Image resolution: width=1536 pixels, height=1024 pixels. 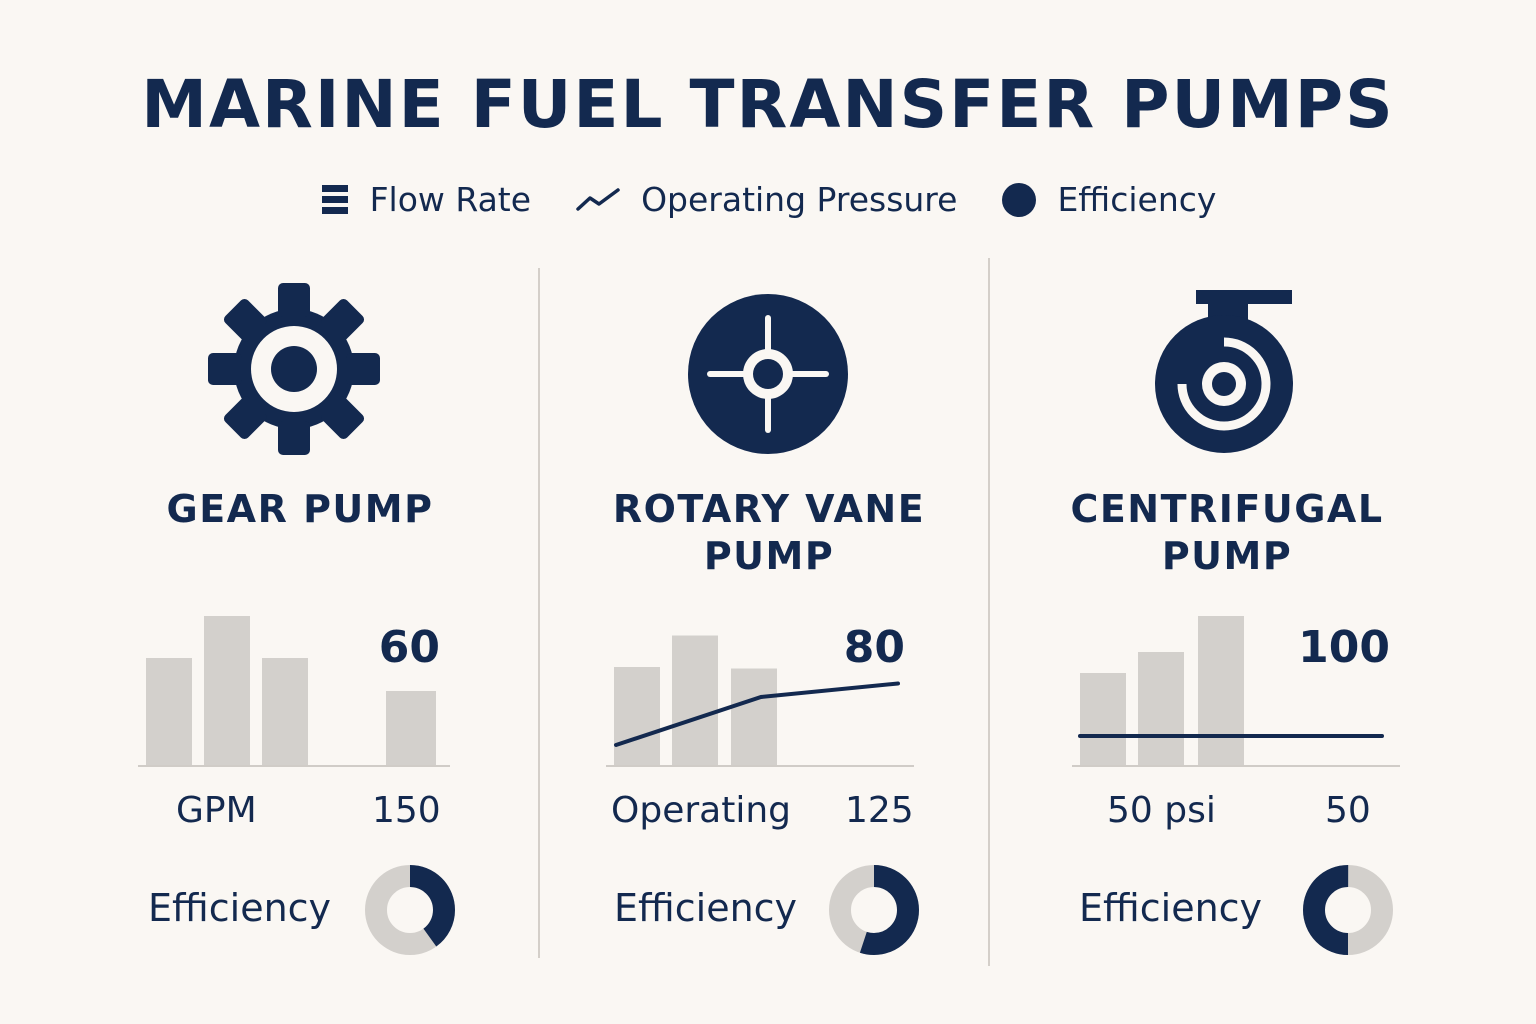 I want to click on pump-name: CENTRIFUGAL PUMP, so click(x=1227, y=532).